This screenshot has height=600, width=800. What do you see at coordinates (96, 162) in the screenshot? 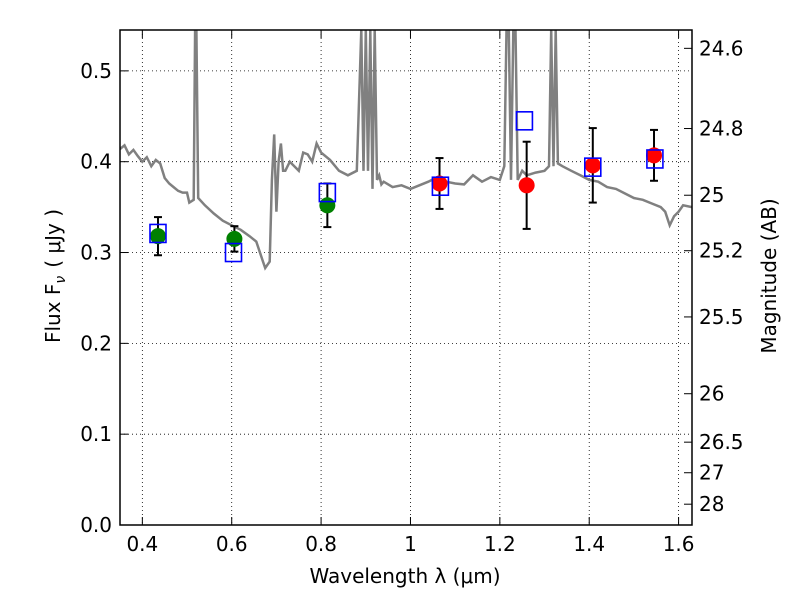
I see `y-tick-label: 0.4` at bounding box center [96, 162].